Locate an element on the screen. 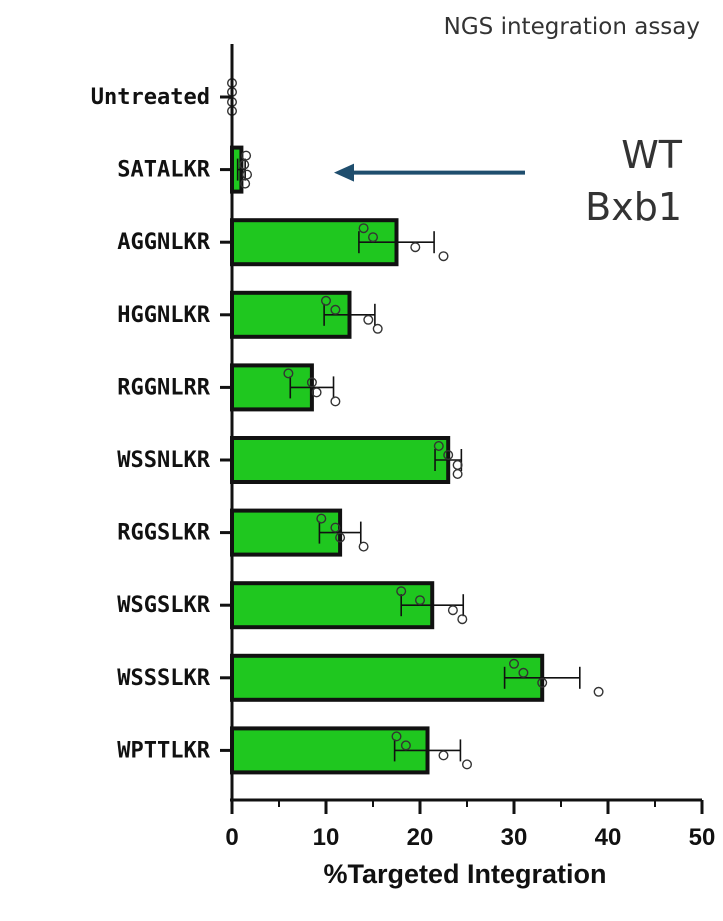 The image size is (723, 921). bar-wssslkr is located at coordinates (387, 677).